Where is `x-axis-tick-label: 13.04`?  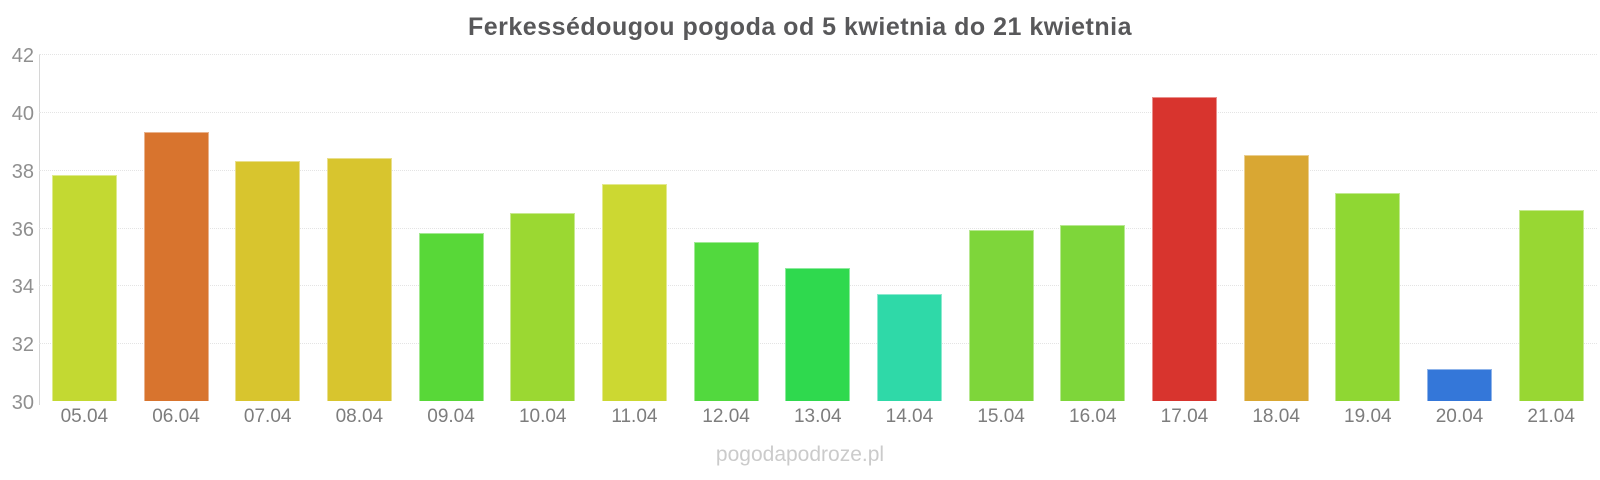 x-axis-tick-label: 13.04 is located at coordinates (817, 416).